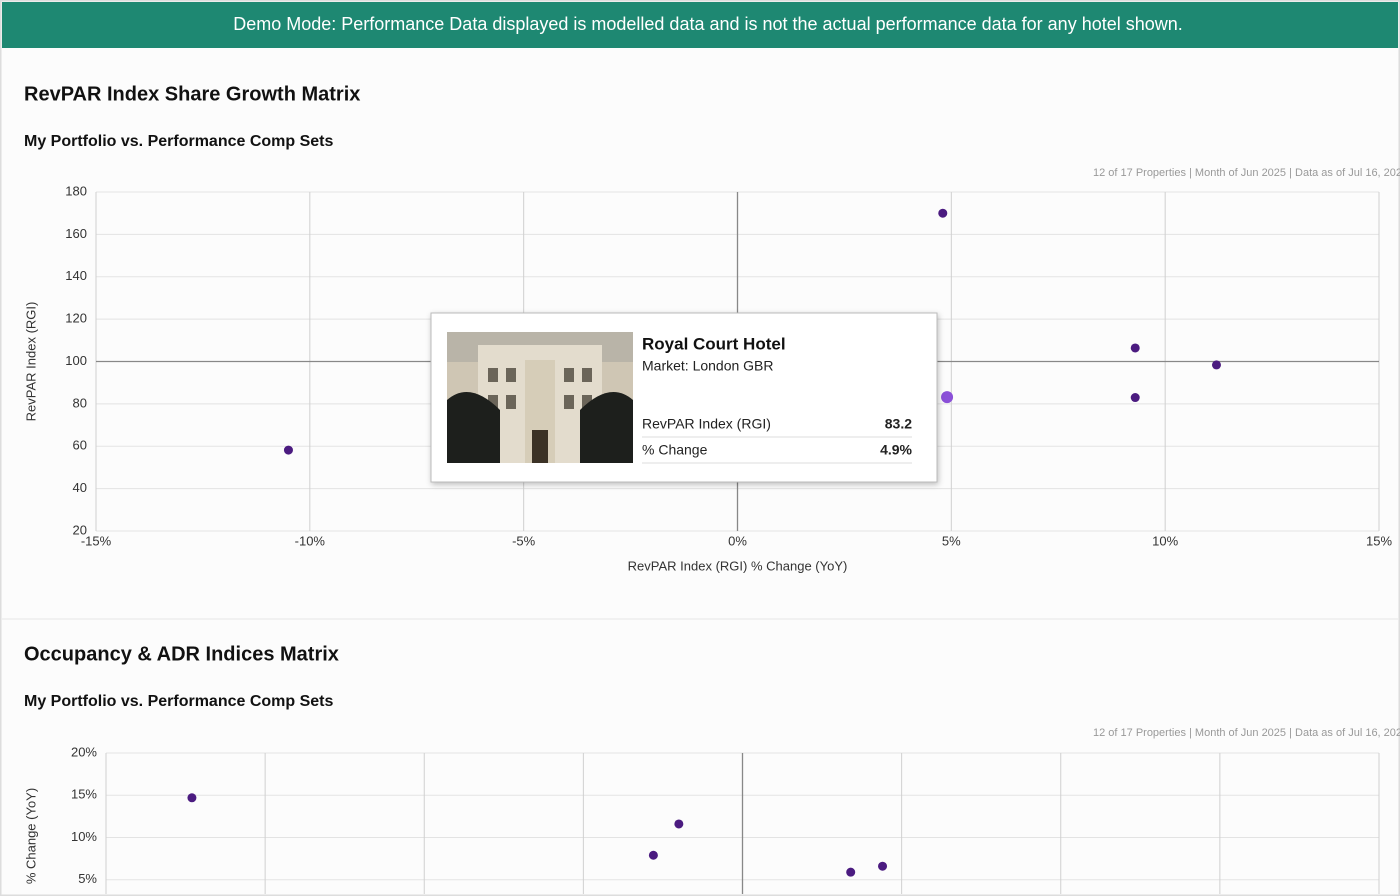 The image size is (1400, 896). I want to click on x-tick-label: -10%, so click(310, 540).